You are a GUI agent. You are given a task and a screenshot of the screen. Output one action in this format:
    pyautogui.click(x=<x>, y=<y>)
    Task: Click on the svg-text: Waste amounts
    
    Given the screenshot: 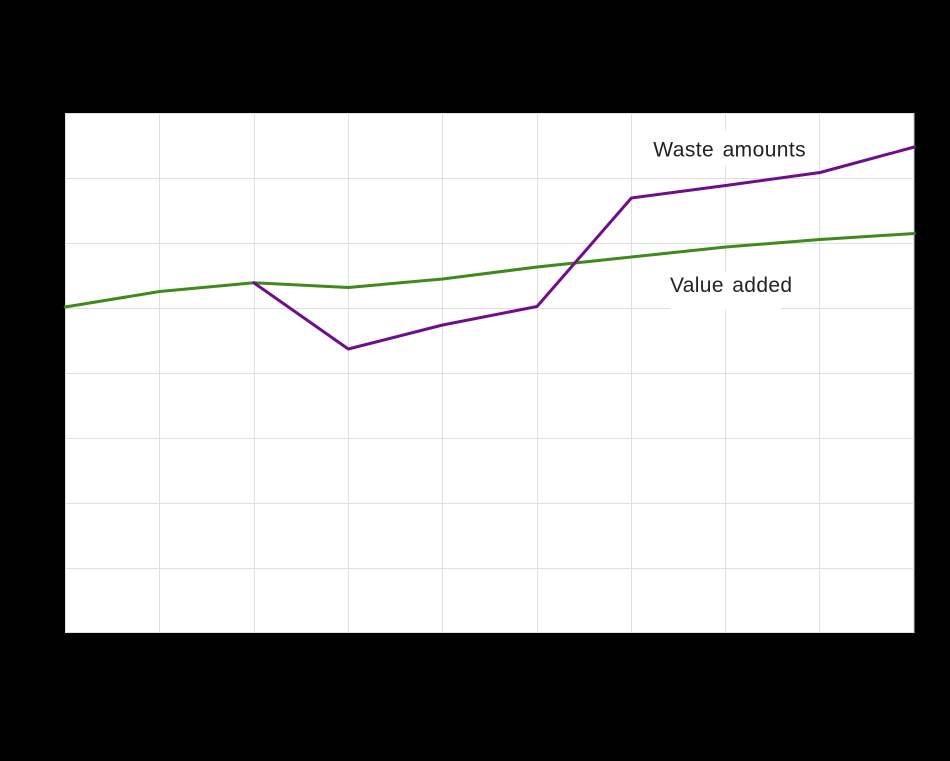 What is the action you would take?
    pyautogui.click(x=729, y=150)
    